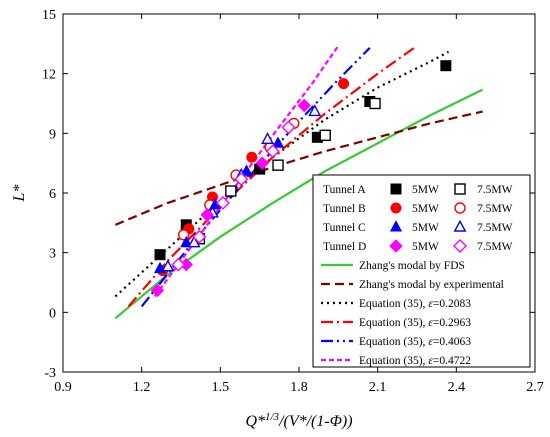 Image resolution: width=550 pixels, height=437 pixels. Describe the element at coordinates (221, 387) in the screenshot. I see `x-tick-label: 1.5` at that location.